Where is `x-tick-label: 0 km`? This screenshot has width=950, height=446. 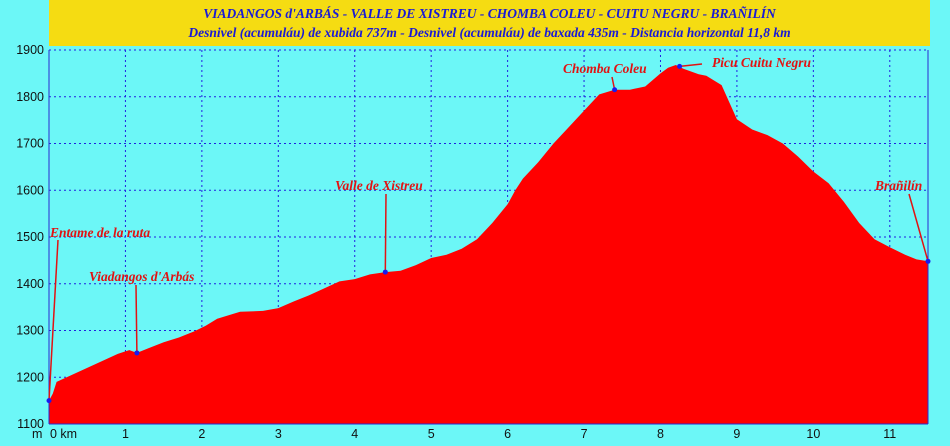
x-tick-label: 0 km is located at coordinates (63, 434).